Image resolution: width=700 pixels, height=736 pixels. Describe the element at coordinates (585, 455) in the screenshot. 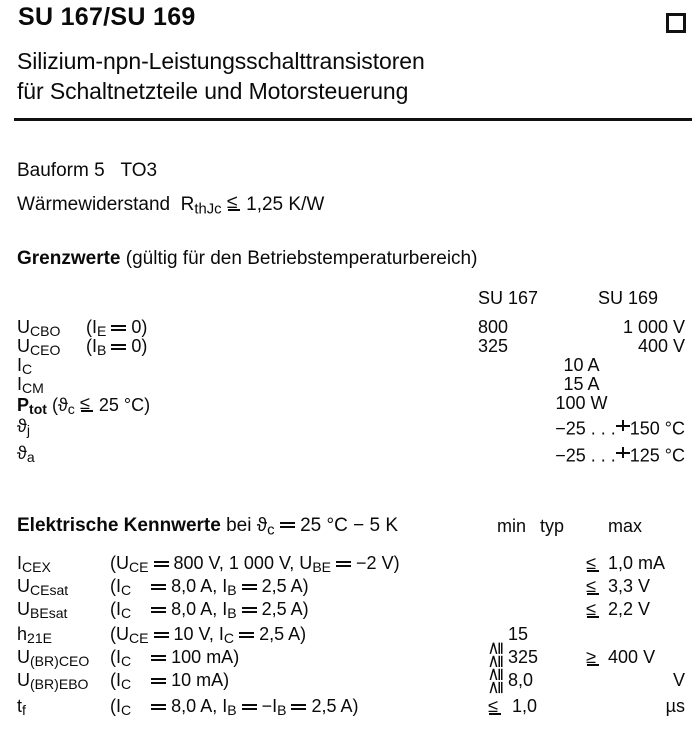

I see `temp-range-min: −25 . . .` at that location.